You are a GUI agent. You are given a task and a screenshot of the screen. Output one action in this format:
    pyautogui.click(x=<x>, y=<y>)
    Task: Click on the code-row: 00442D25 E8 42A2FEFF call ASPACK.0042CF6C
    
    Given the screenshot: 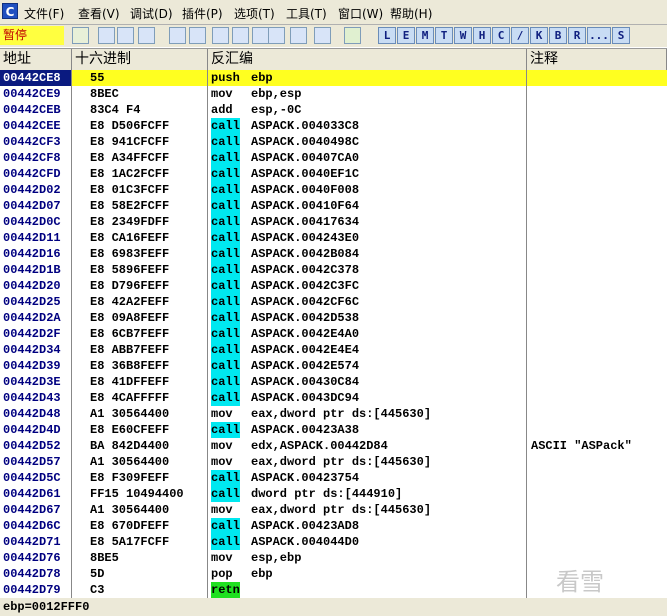 What is the action you would take?
    pyautogui.click(x=333, y=302)
    